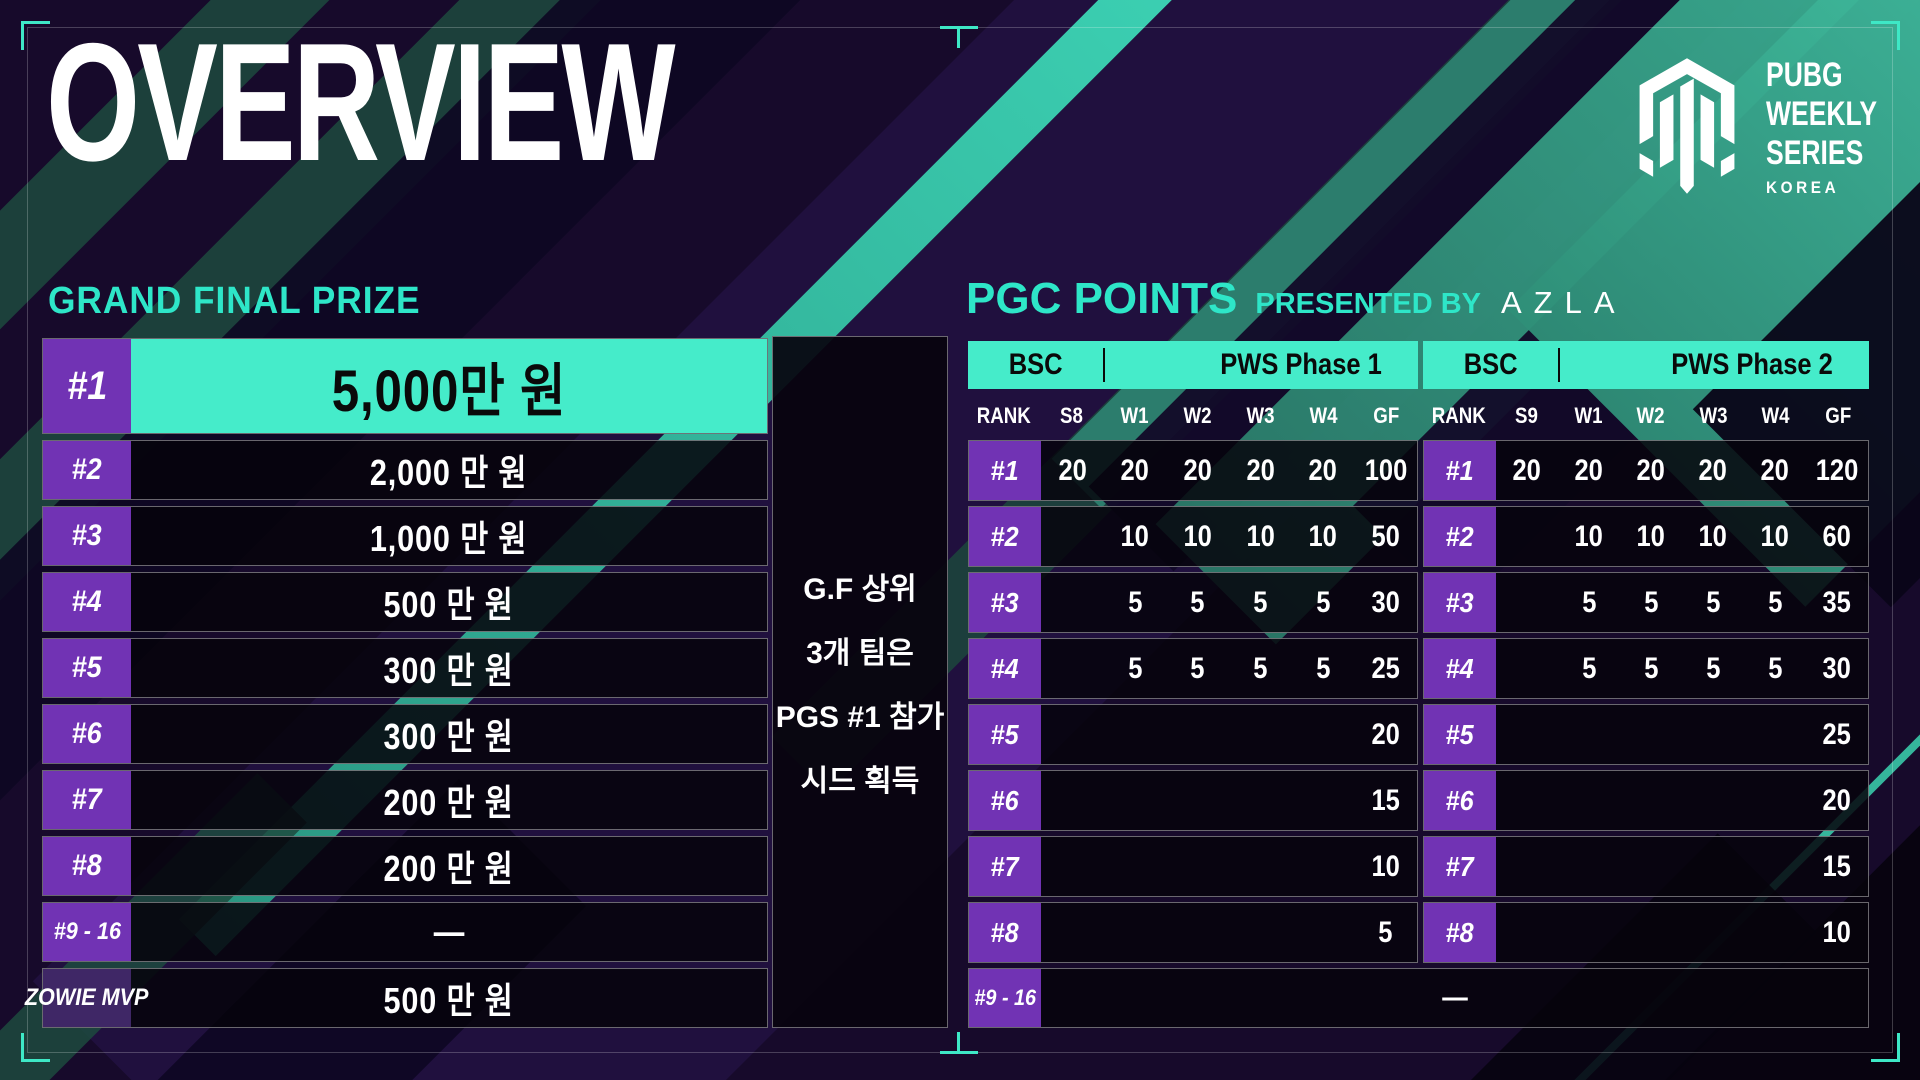 This screenshot has width=1920, height=1080. I want to click on points-cell: 50, so click(1385, 536).